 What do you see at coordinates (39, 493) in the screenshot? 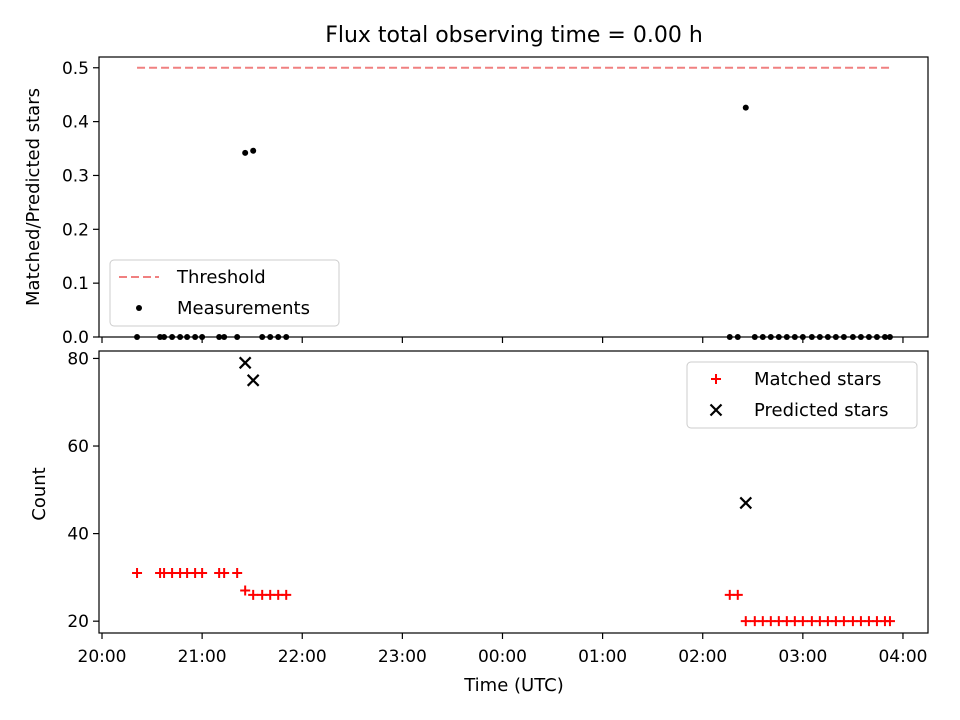
I see `bottom-chart-ylabel: Count` at bounding box center [39, 493].